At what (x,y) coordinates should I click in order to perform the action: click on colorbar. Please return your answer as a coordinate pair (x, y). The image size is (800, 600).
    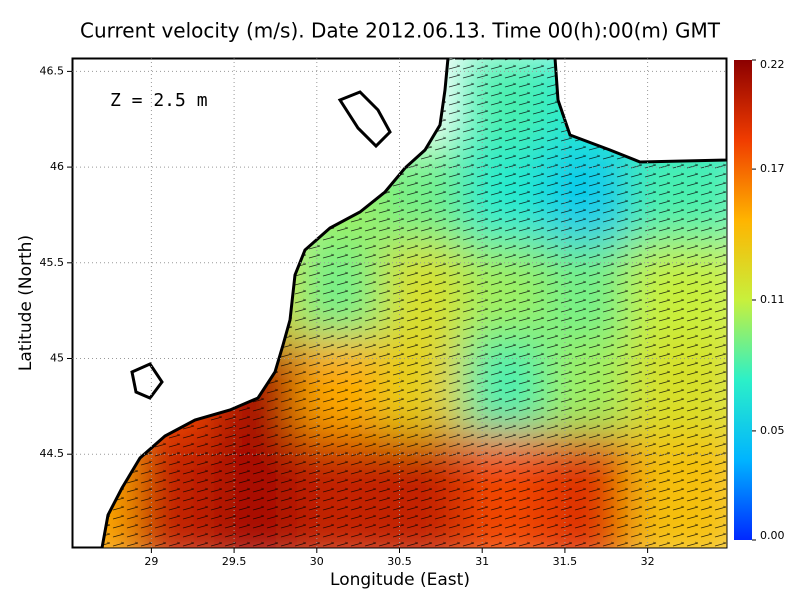
    Looking at the image, I should click on (743, 300).